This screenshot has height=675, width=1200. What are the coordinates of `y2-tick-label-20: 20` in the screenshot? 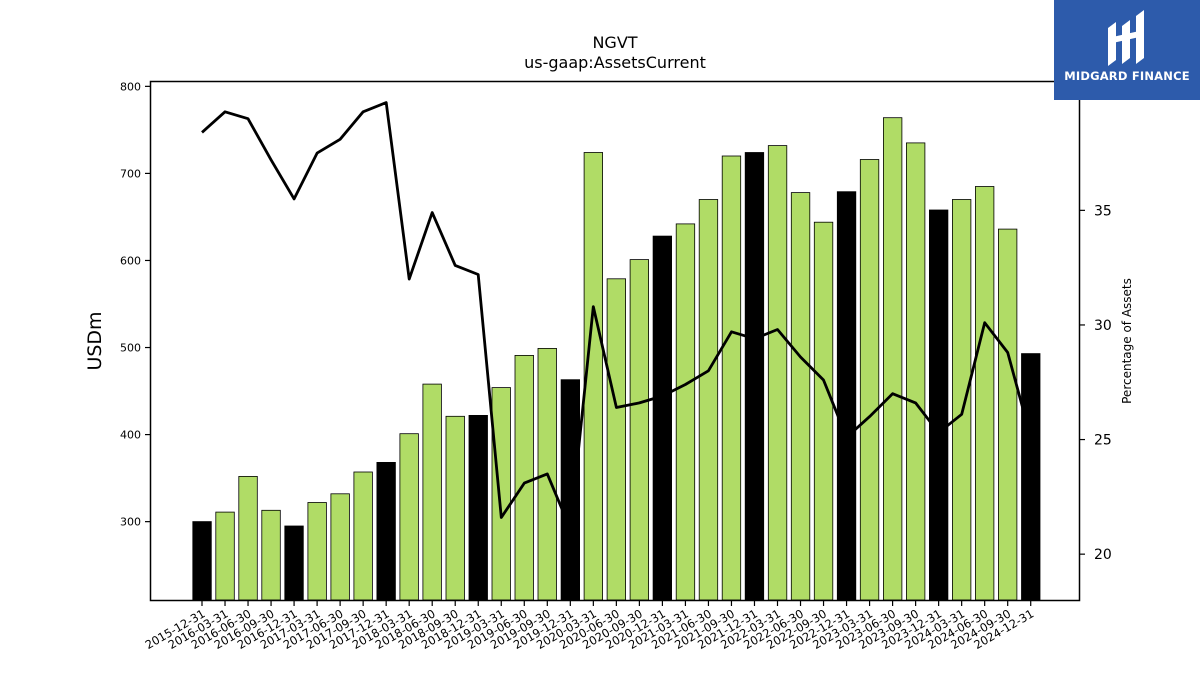 It's located at (1103, 555).